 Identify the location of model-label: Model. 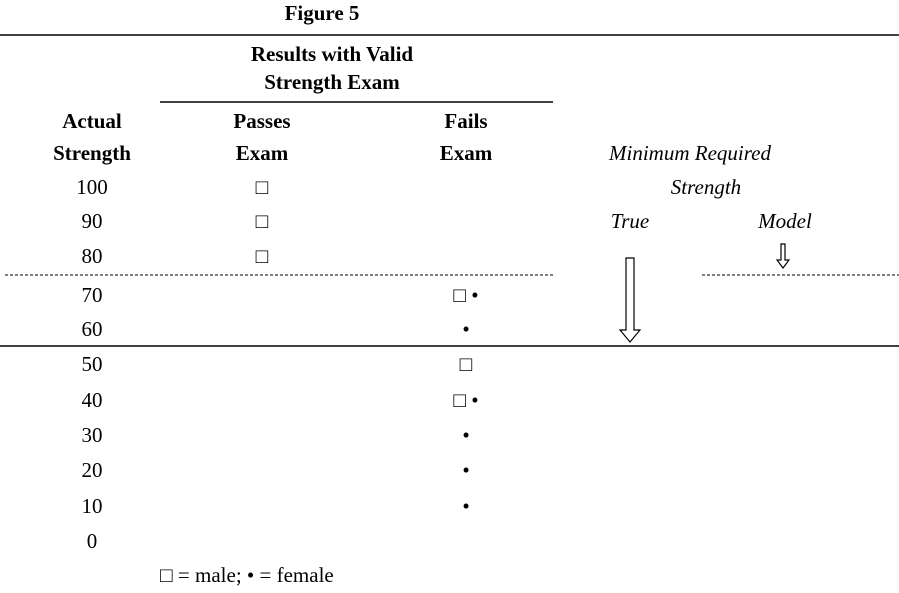
(784, 221).